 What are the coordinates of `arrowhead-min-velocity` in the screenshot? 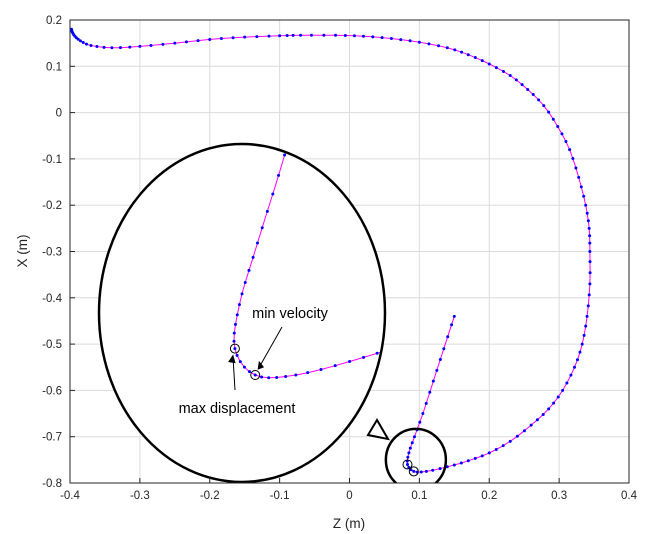 It's located at (261, 365).